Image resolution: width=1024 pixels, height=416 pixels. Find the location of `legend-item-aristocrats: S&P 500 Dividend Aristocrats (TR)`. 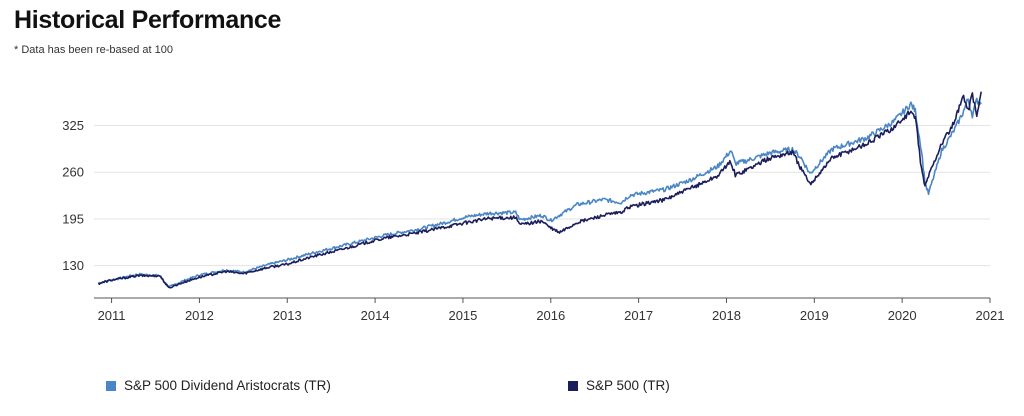

legend-item-aristocrats: S&P 500 Dividend Aristocrats (TR) is located at coordinates (218, 385).